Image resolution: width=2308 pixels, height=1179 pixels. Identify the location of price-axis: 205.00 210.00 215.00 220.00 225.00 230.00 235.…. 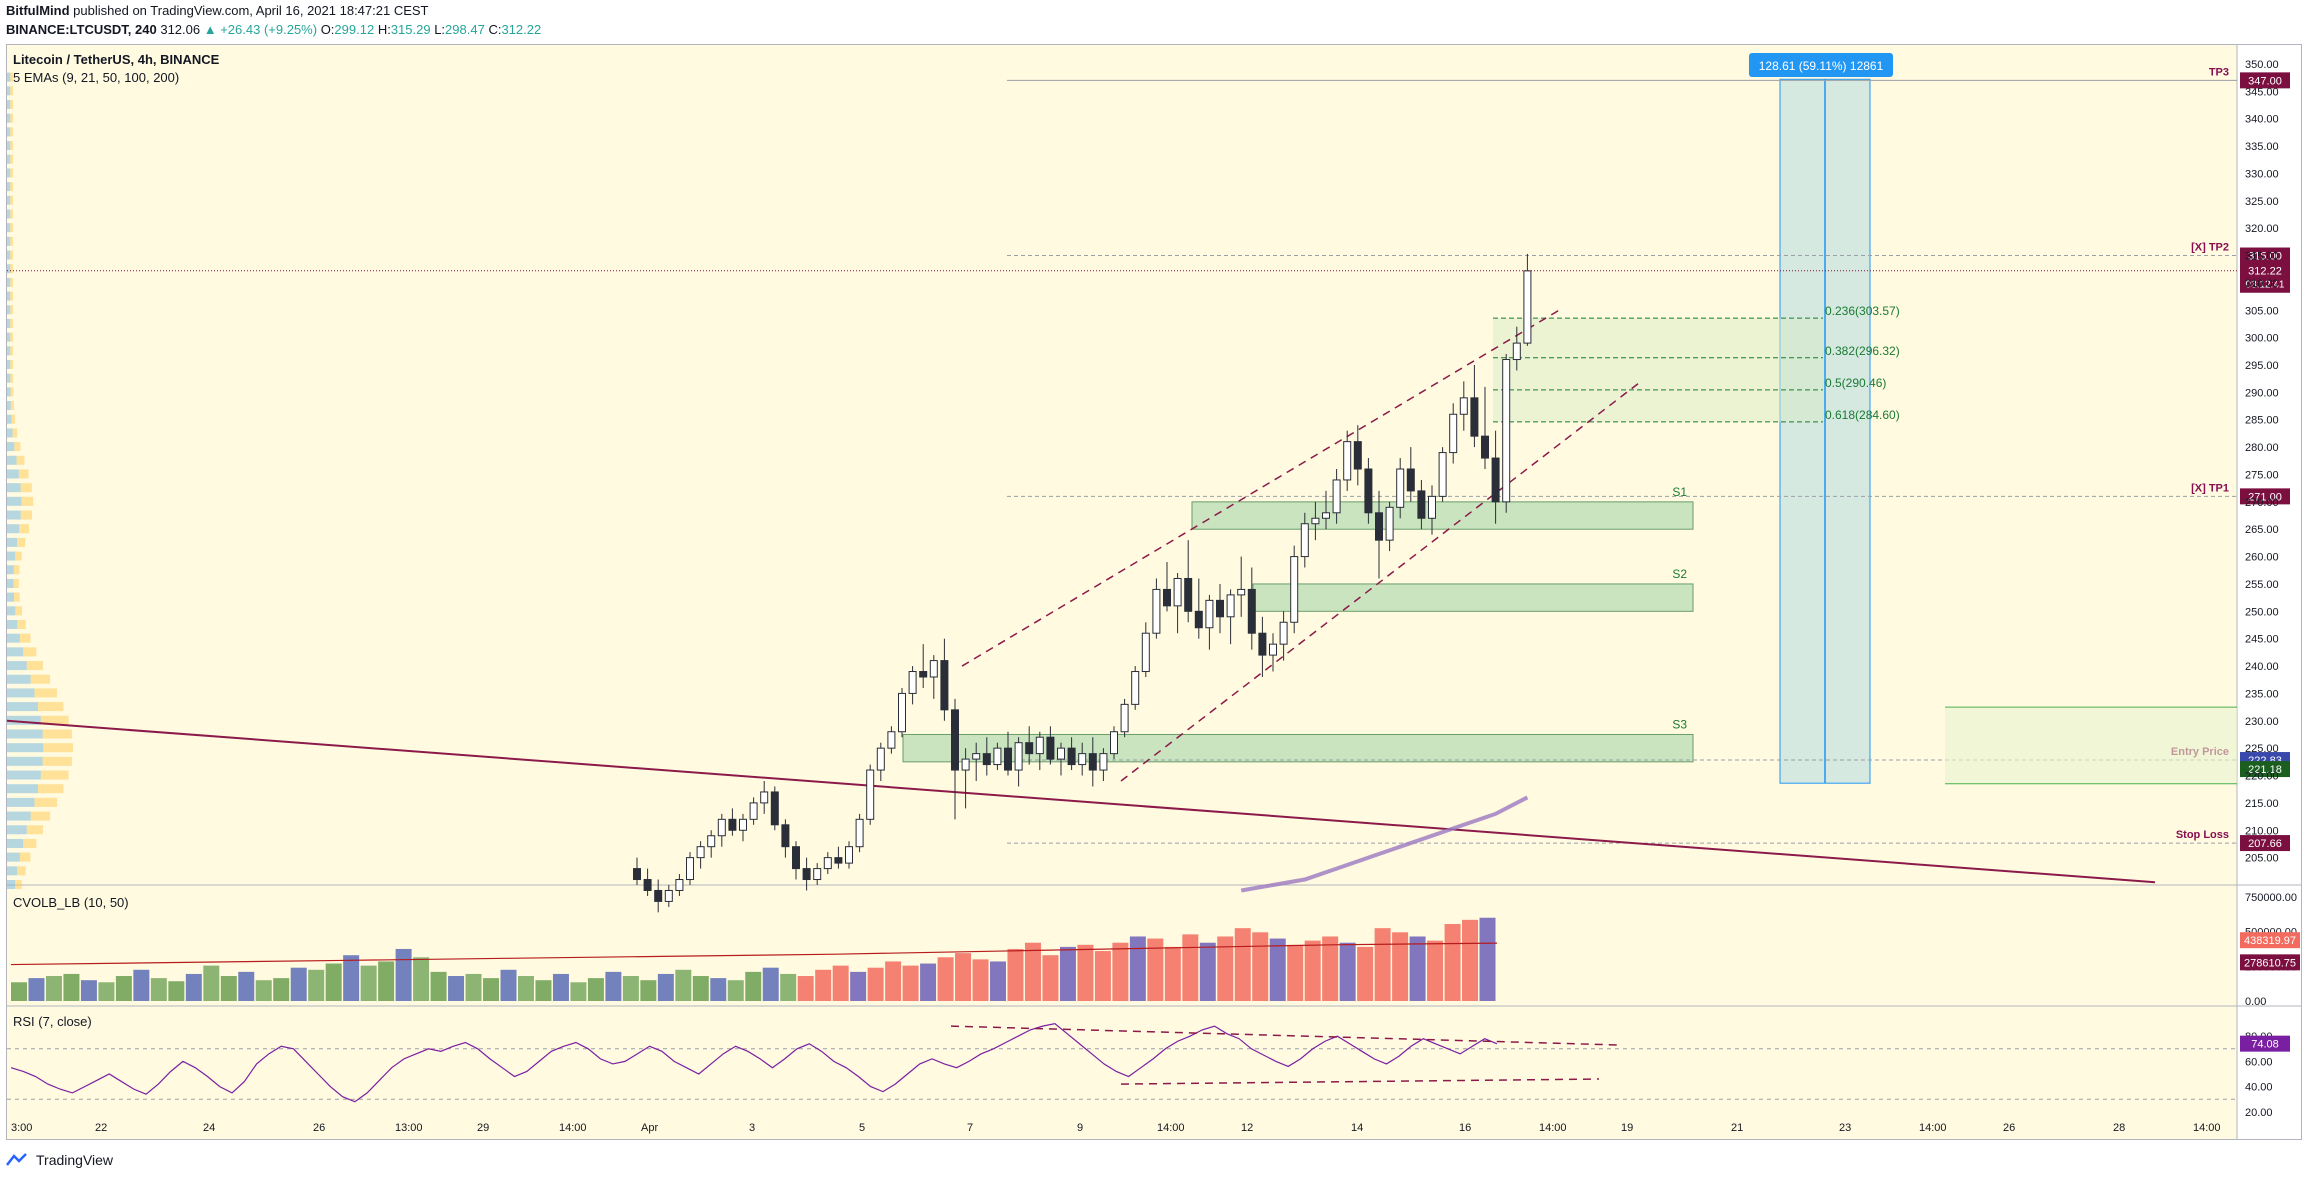
(2262, 462).